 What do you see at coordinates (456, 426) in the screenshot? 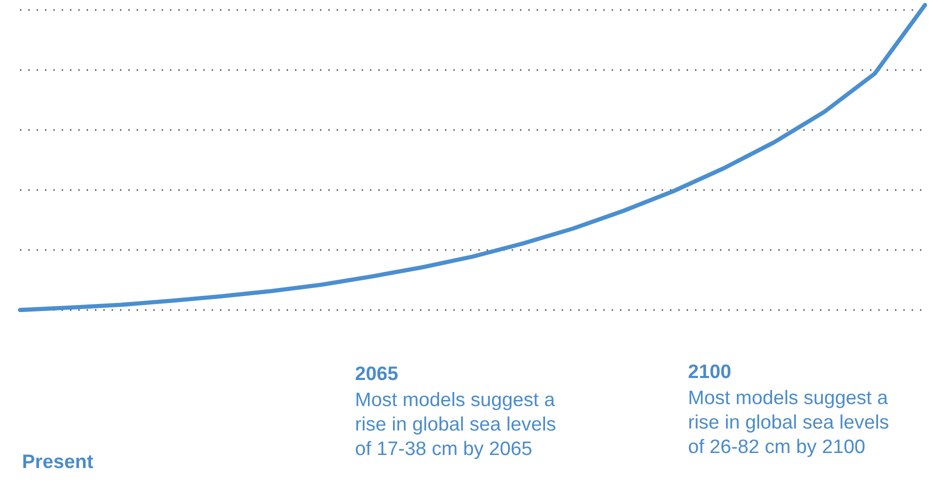
I see `text: Most models suggest a rise in global sea levels of 17-38 cm by 2065` at bounding box center [456, 426].